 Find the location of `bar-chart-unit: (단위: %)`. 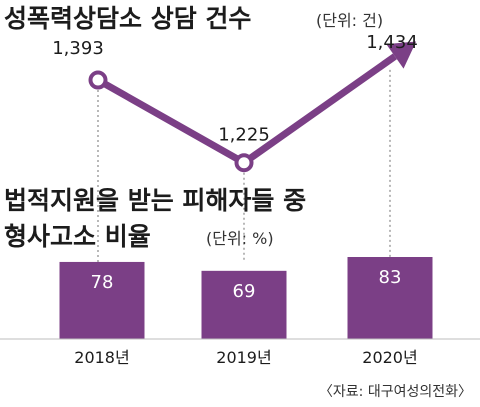

bar-chart-unit: (단위: %) is located at coordinates (240, 238).